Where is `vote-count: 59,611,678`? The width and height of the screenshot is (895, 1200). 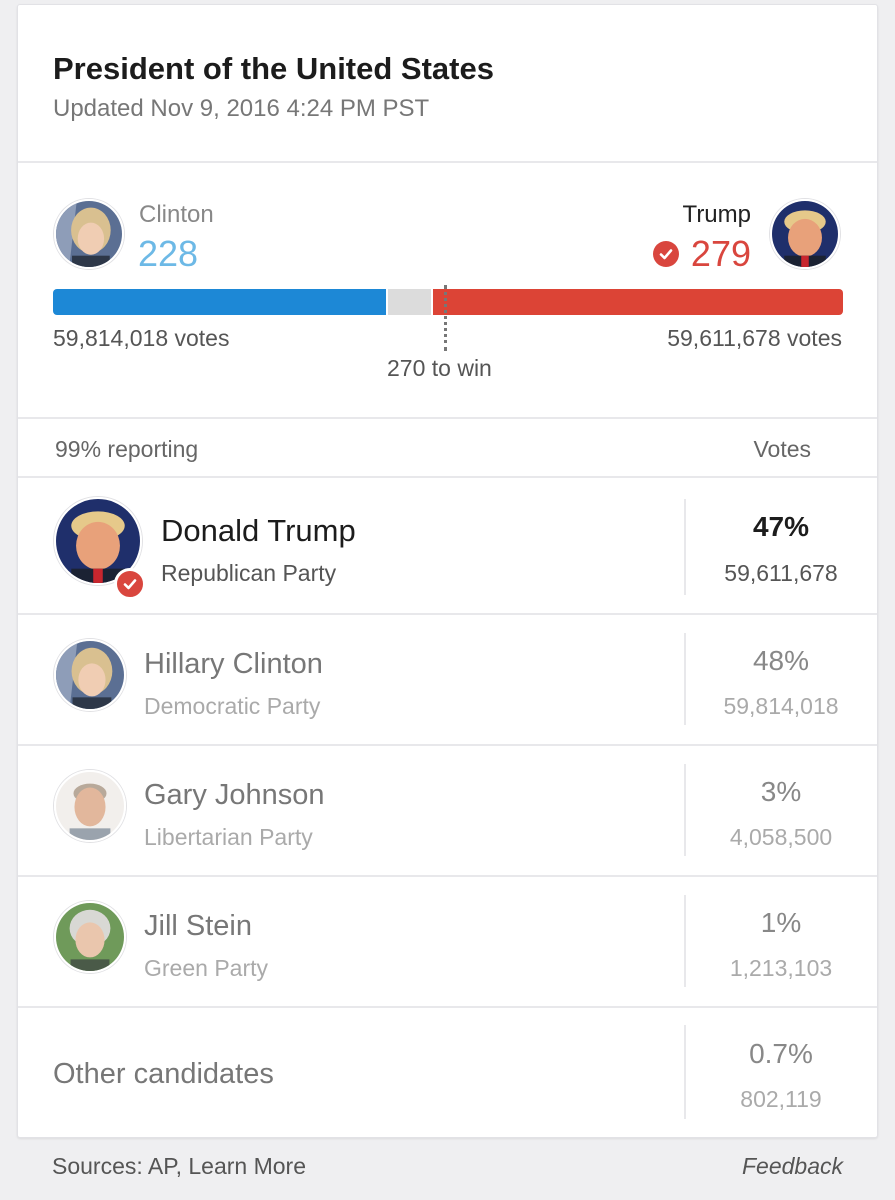
vote-count: 59,611,678 is located at coordinates (781, 573).